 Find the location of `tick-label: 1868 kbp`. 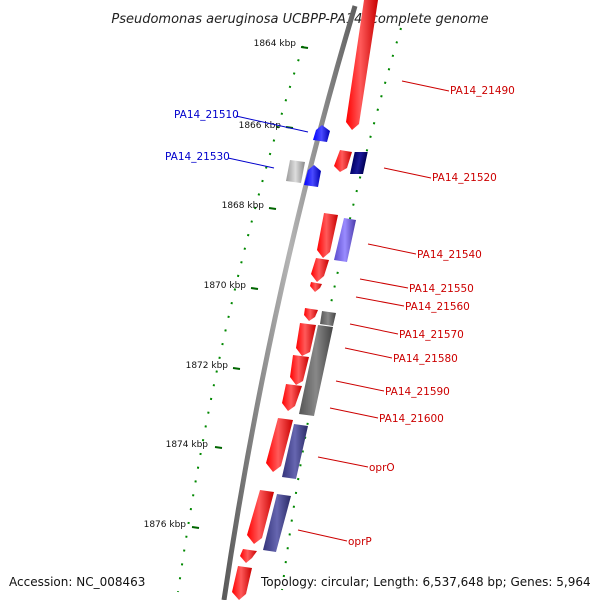

tick-label: 1868 kbp is located at coordinates (243, 206).